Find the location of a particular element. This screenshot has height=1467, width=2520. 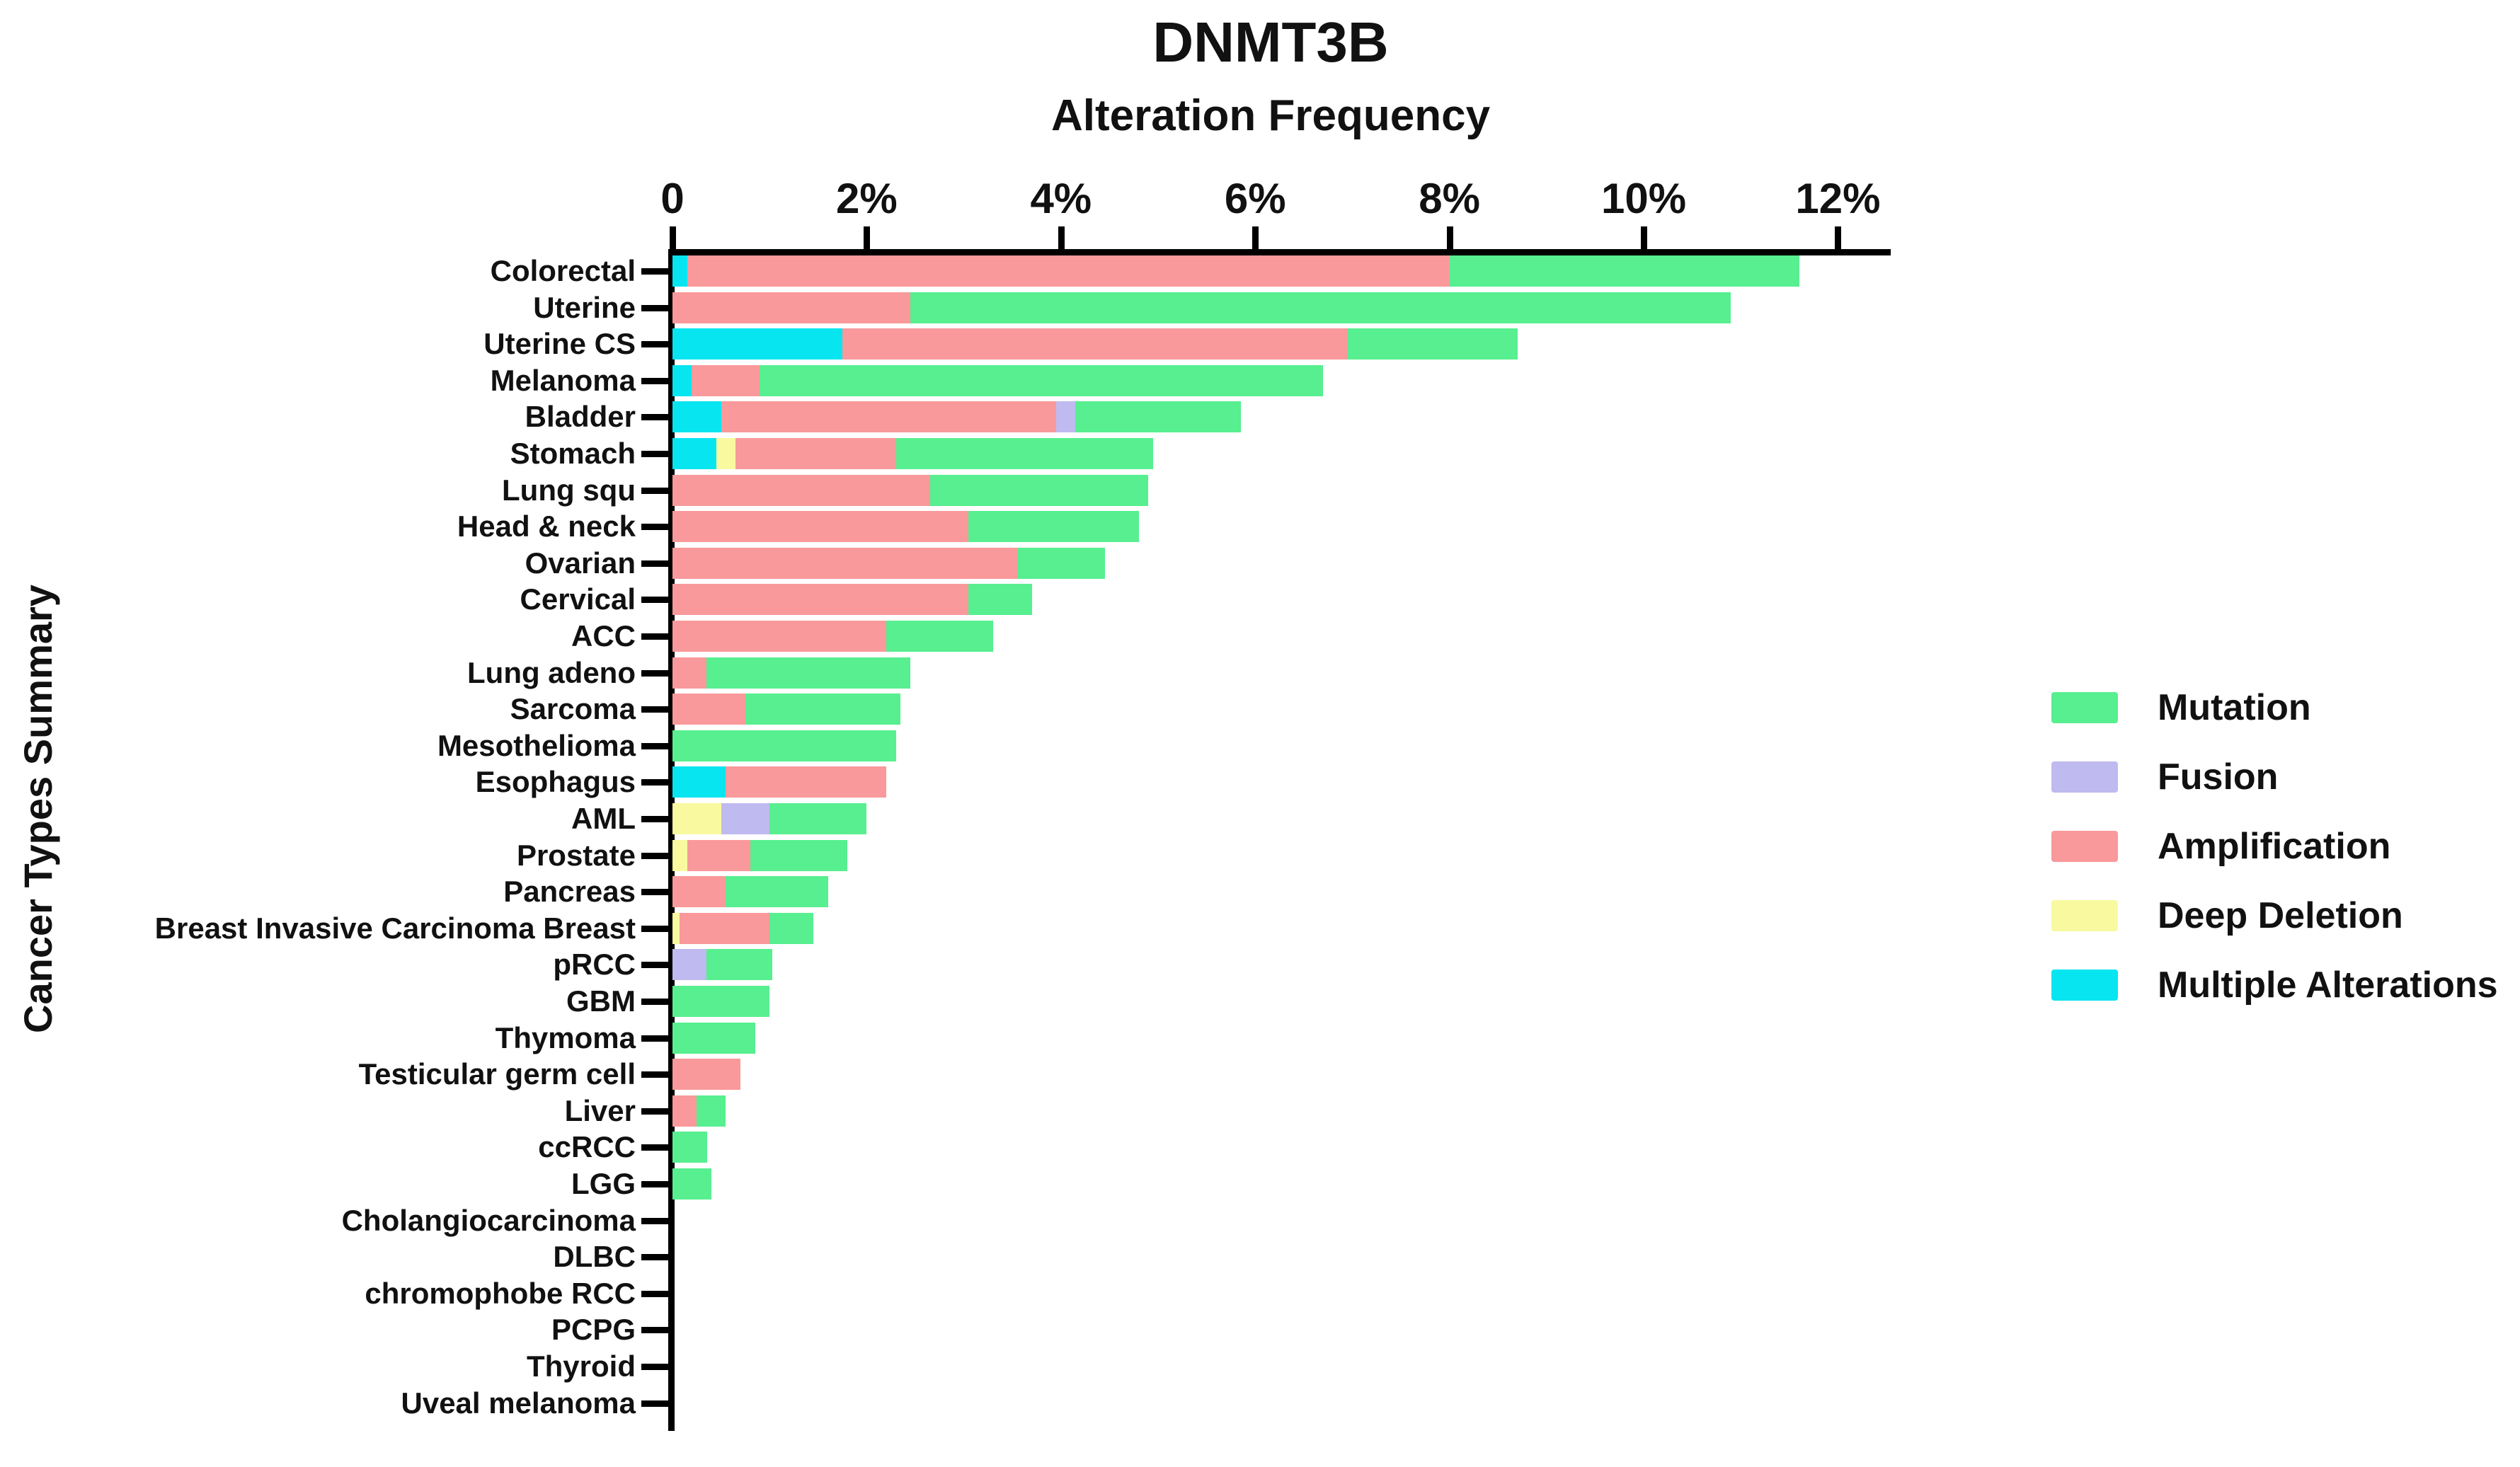

x-axis-tick-label: 10% is located at coordinates (1643, 198).